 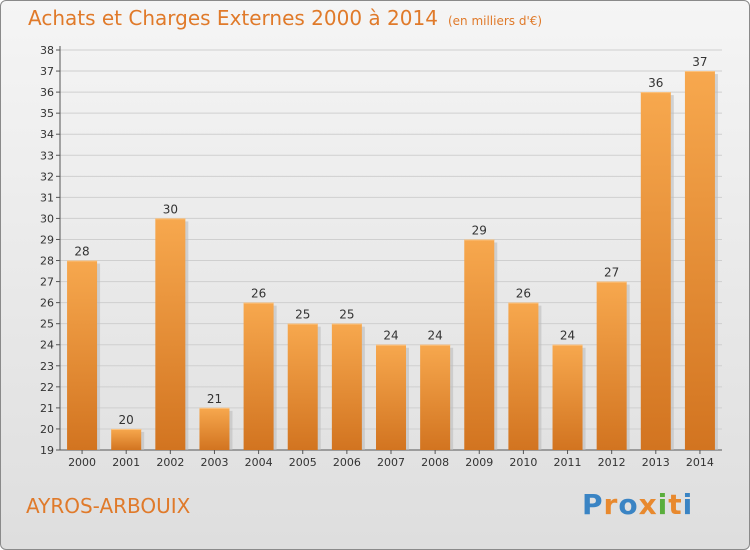 What do you see at coordinates (568, 462) in the screenshot?
I see `x-tick-label: 2011` at bounding box center [568, 462].